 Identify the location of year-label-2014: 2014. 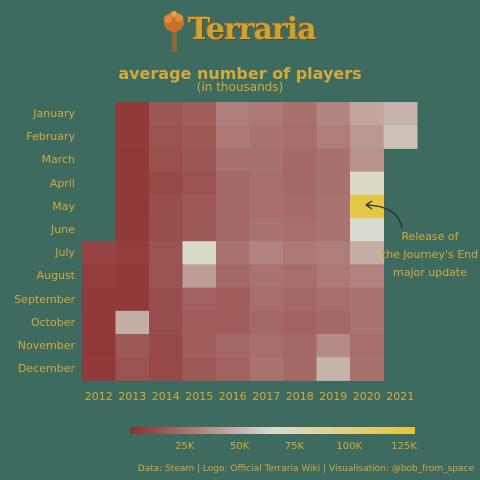
(165, 396).